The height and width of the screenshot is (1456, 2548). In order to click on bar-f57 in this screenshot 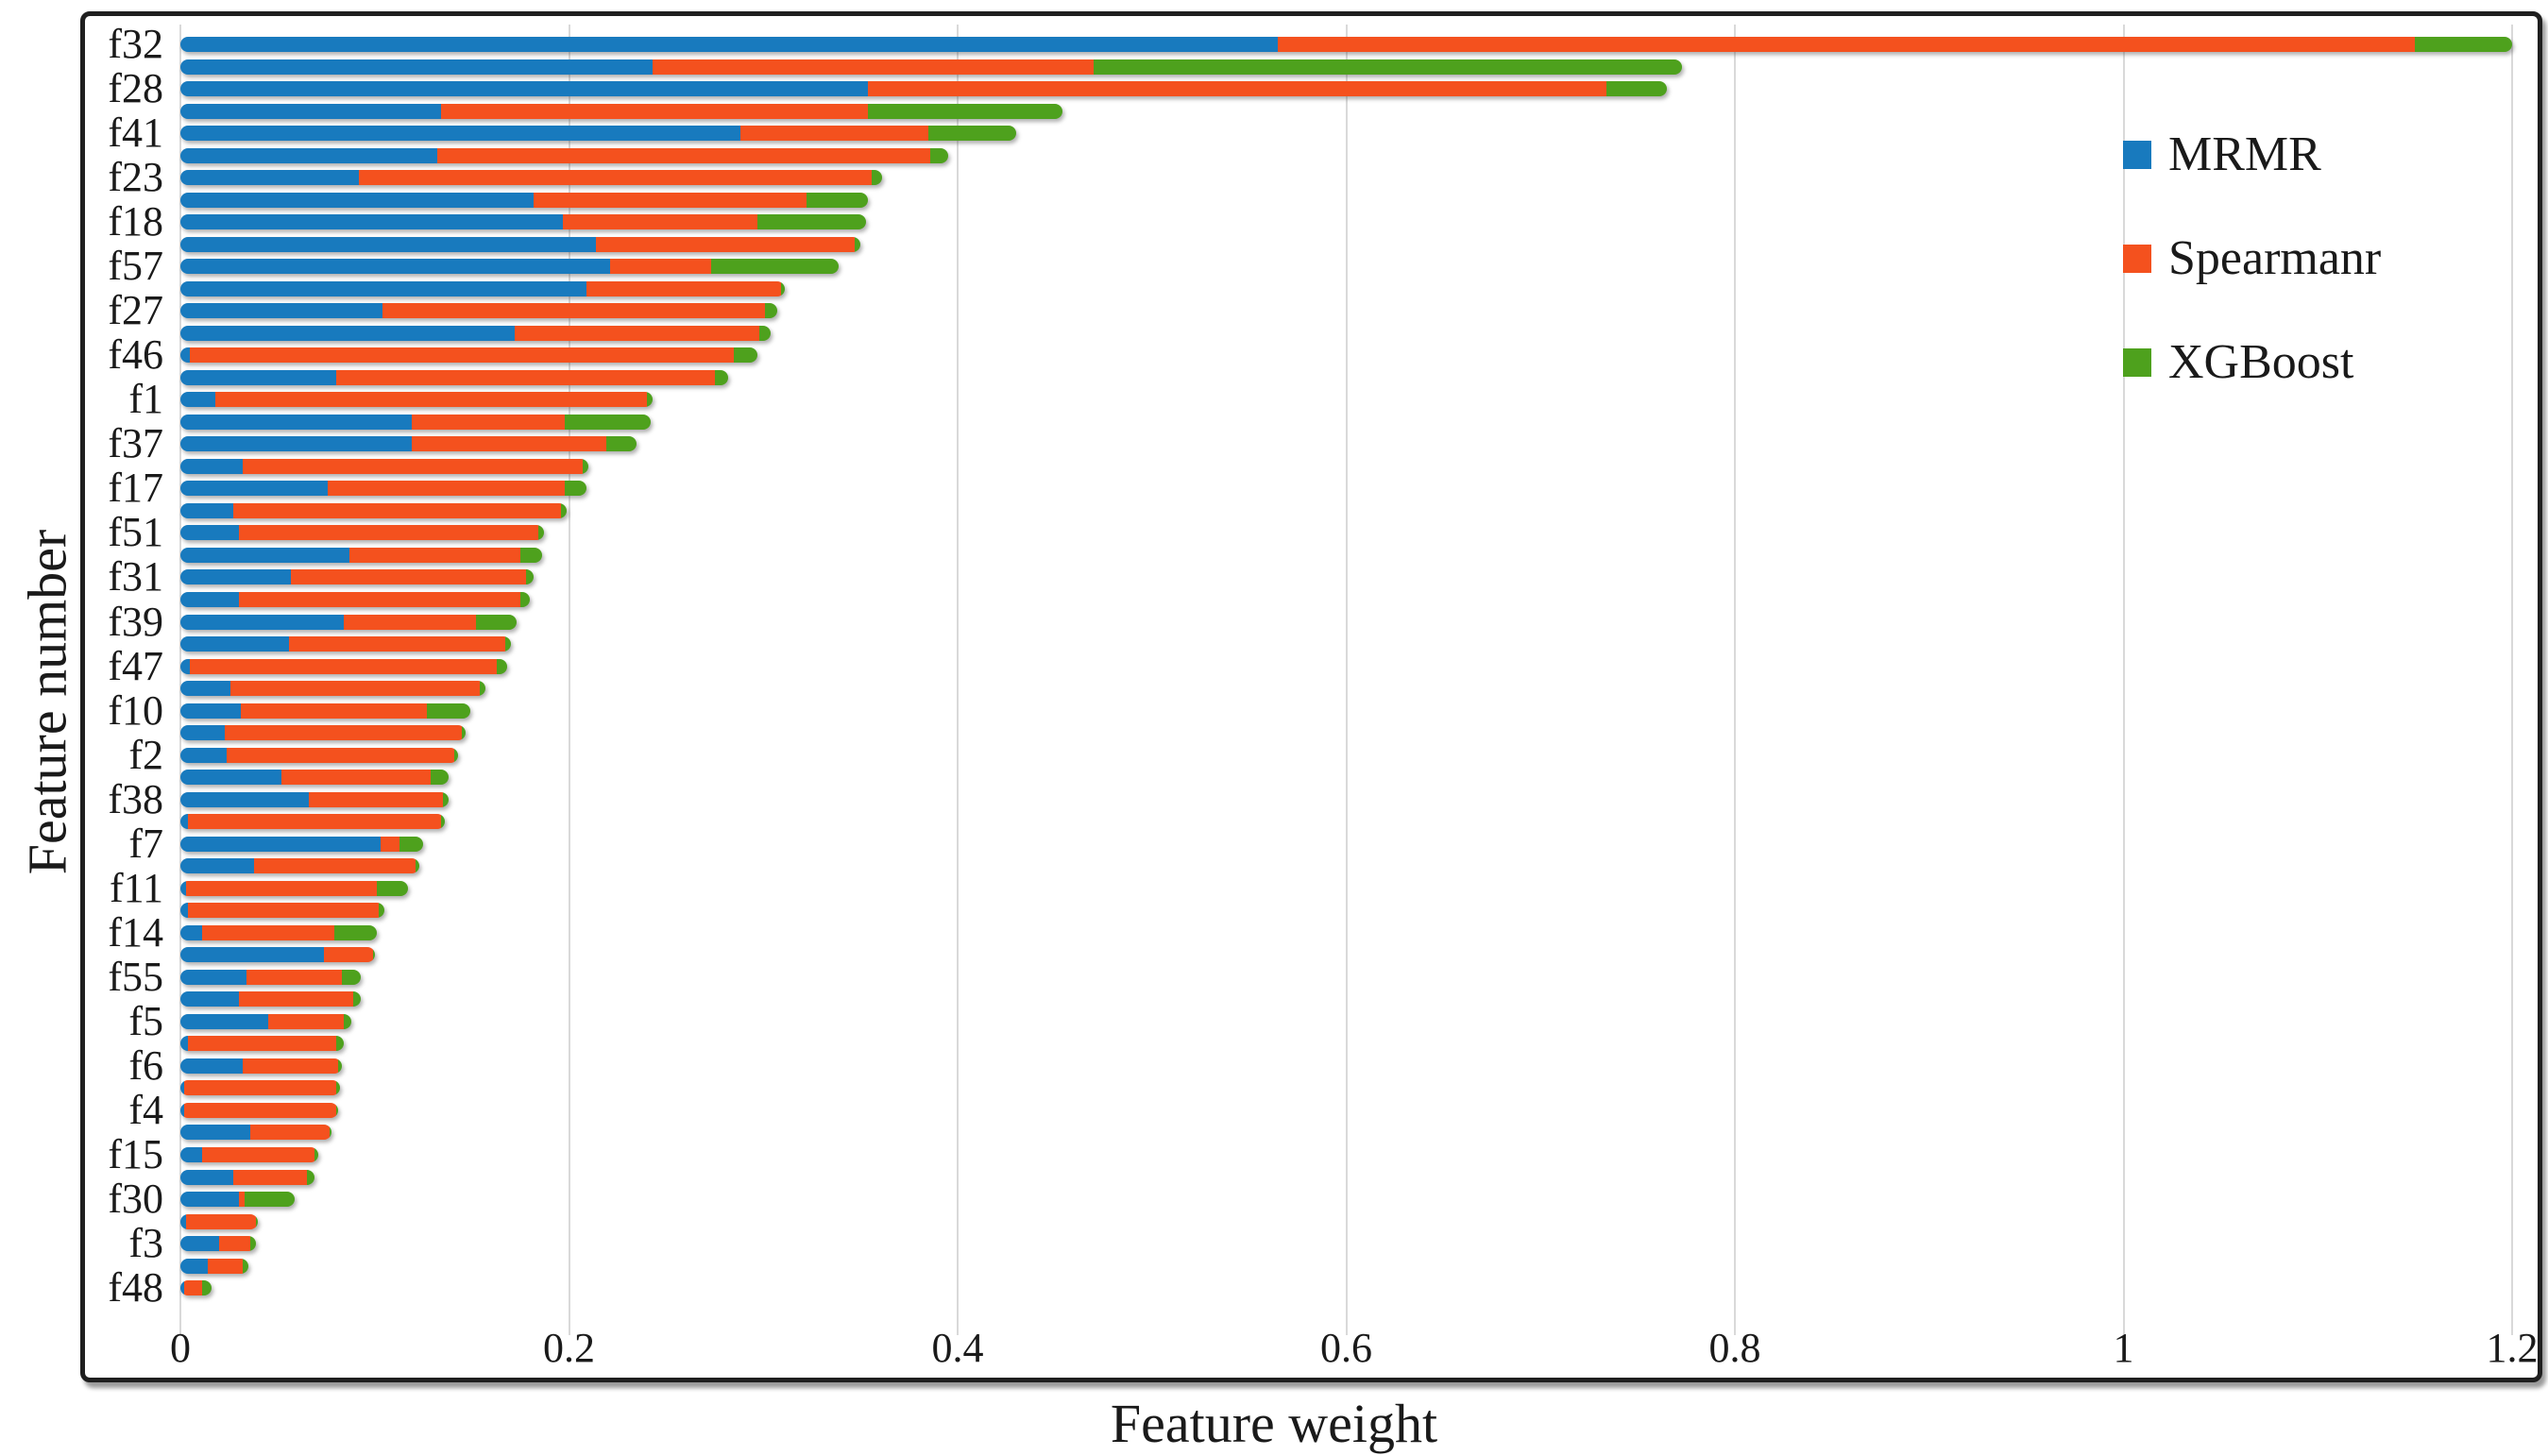, I will do `click(510, 267)`.